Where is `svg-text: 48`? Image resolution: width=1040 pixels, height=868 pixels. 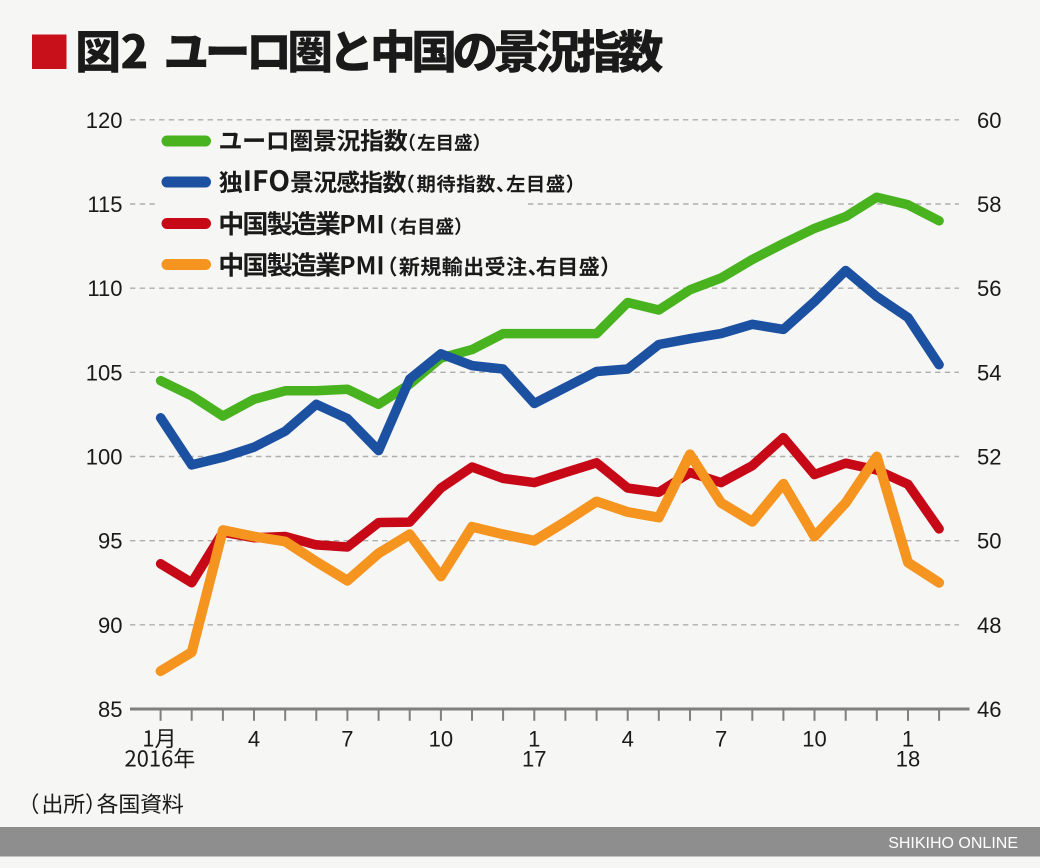
svg-text: 48 is located at coordinates (989, 625).